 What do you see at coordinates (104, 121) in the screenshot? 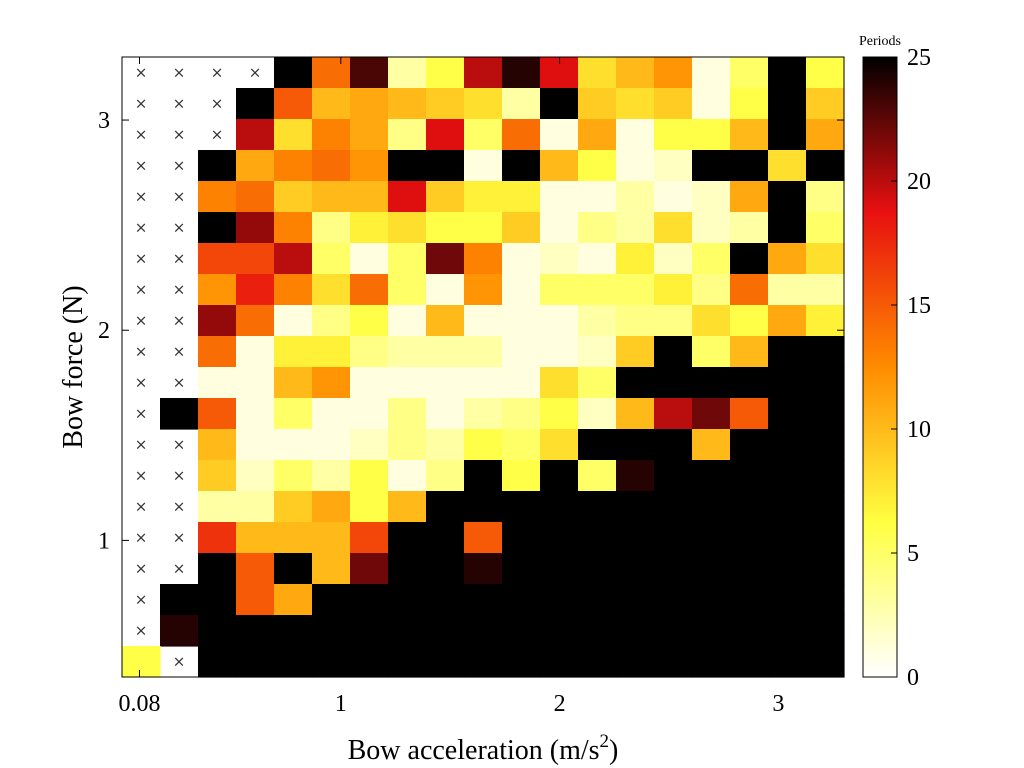
I see `y-tick-label: 3` at bounding box center [104, 121].